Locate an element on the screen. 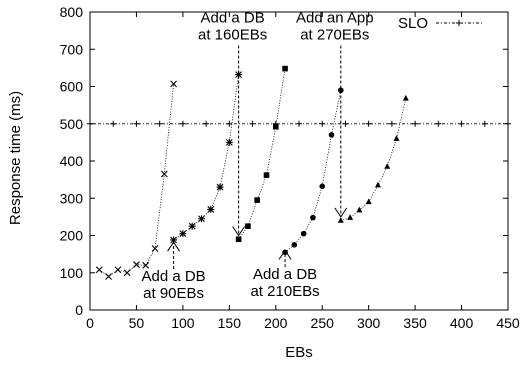 Image resolution: width=520 pixels, height=367 pixels. y-tick-label: 100 is located at coordinates (72, 273).